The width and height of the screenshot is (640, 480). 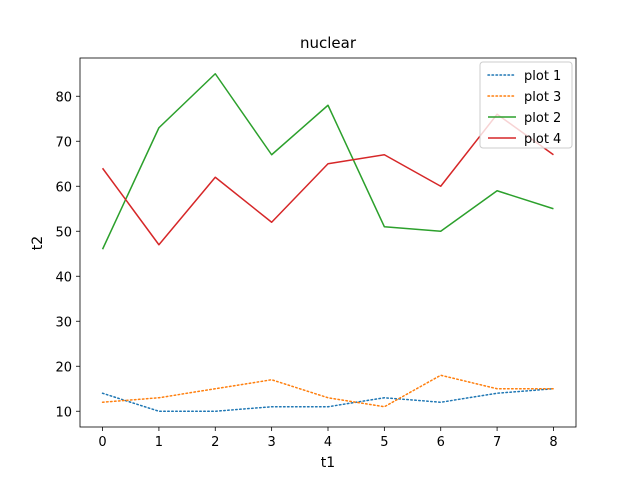 I want to click on legend-entry: plot 2, so click(x=542, y=118).